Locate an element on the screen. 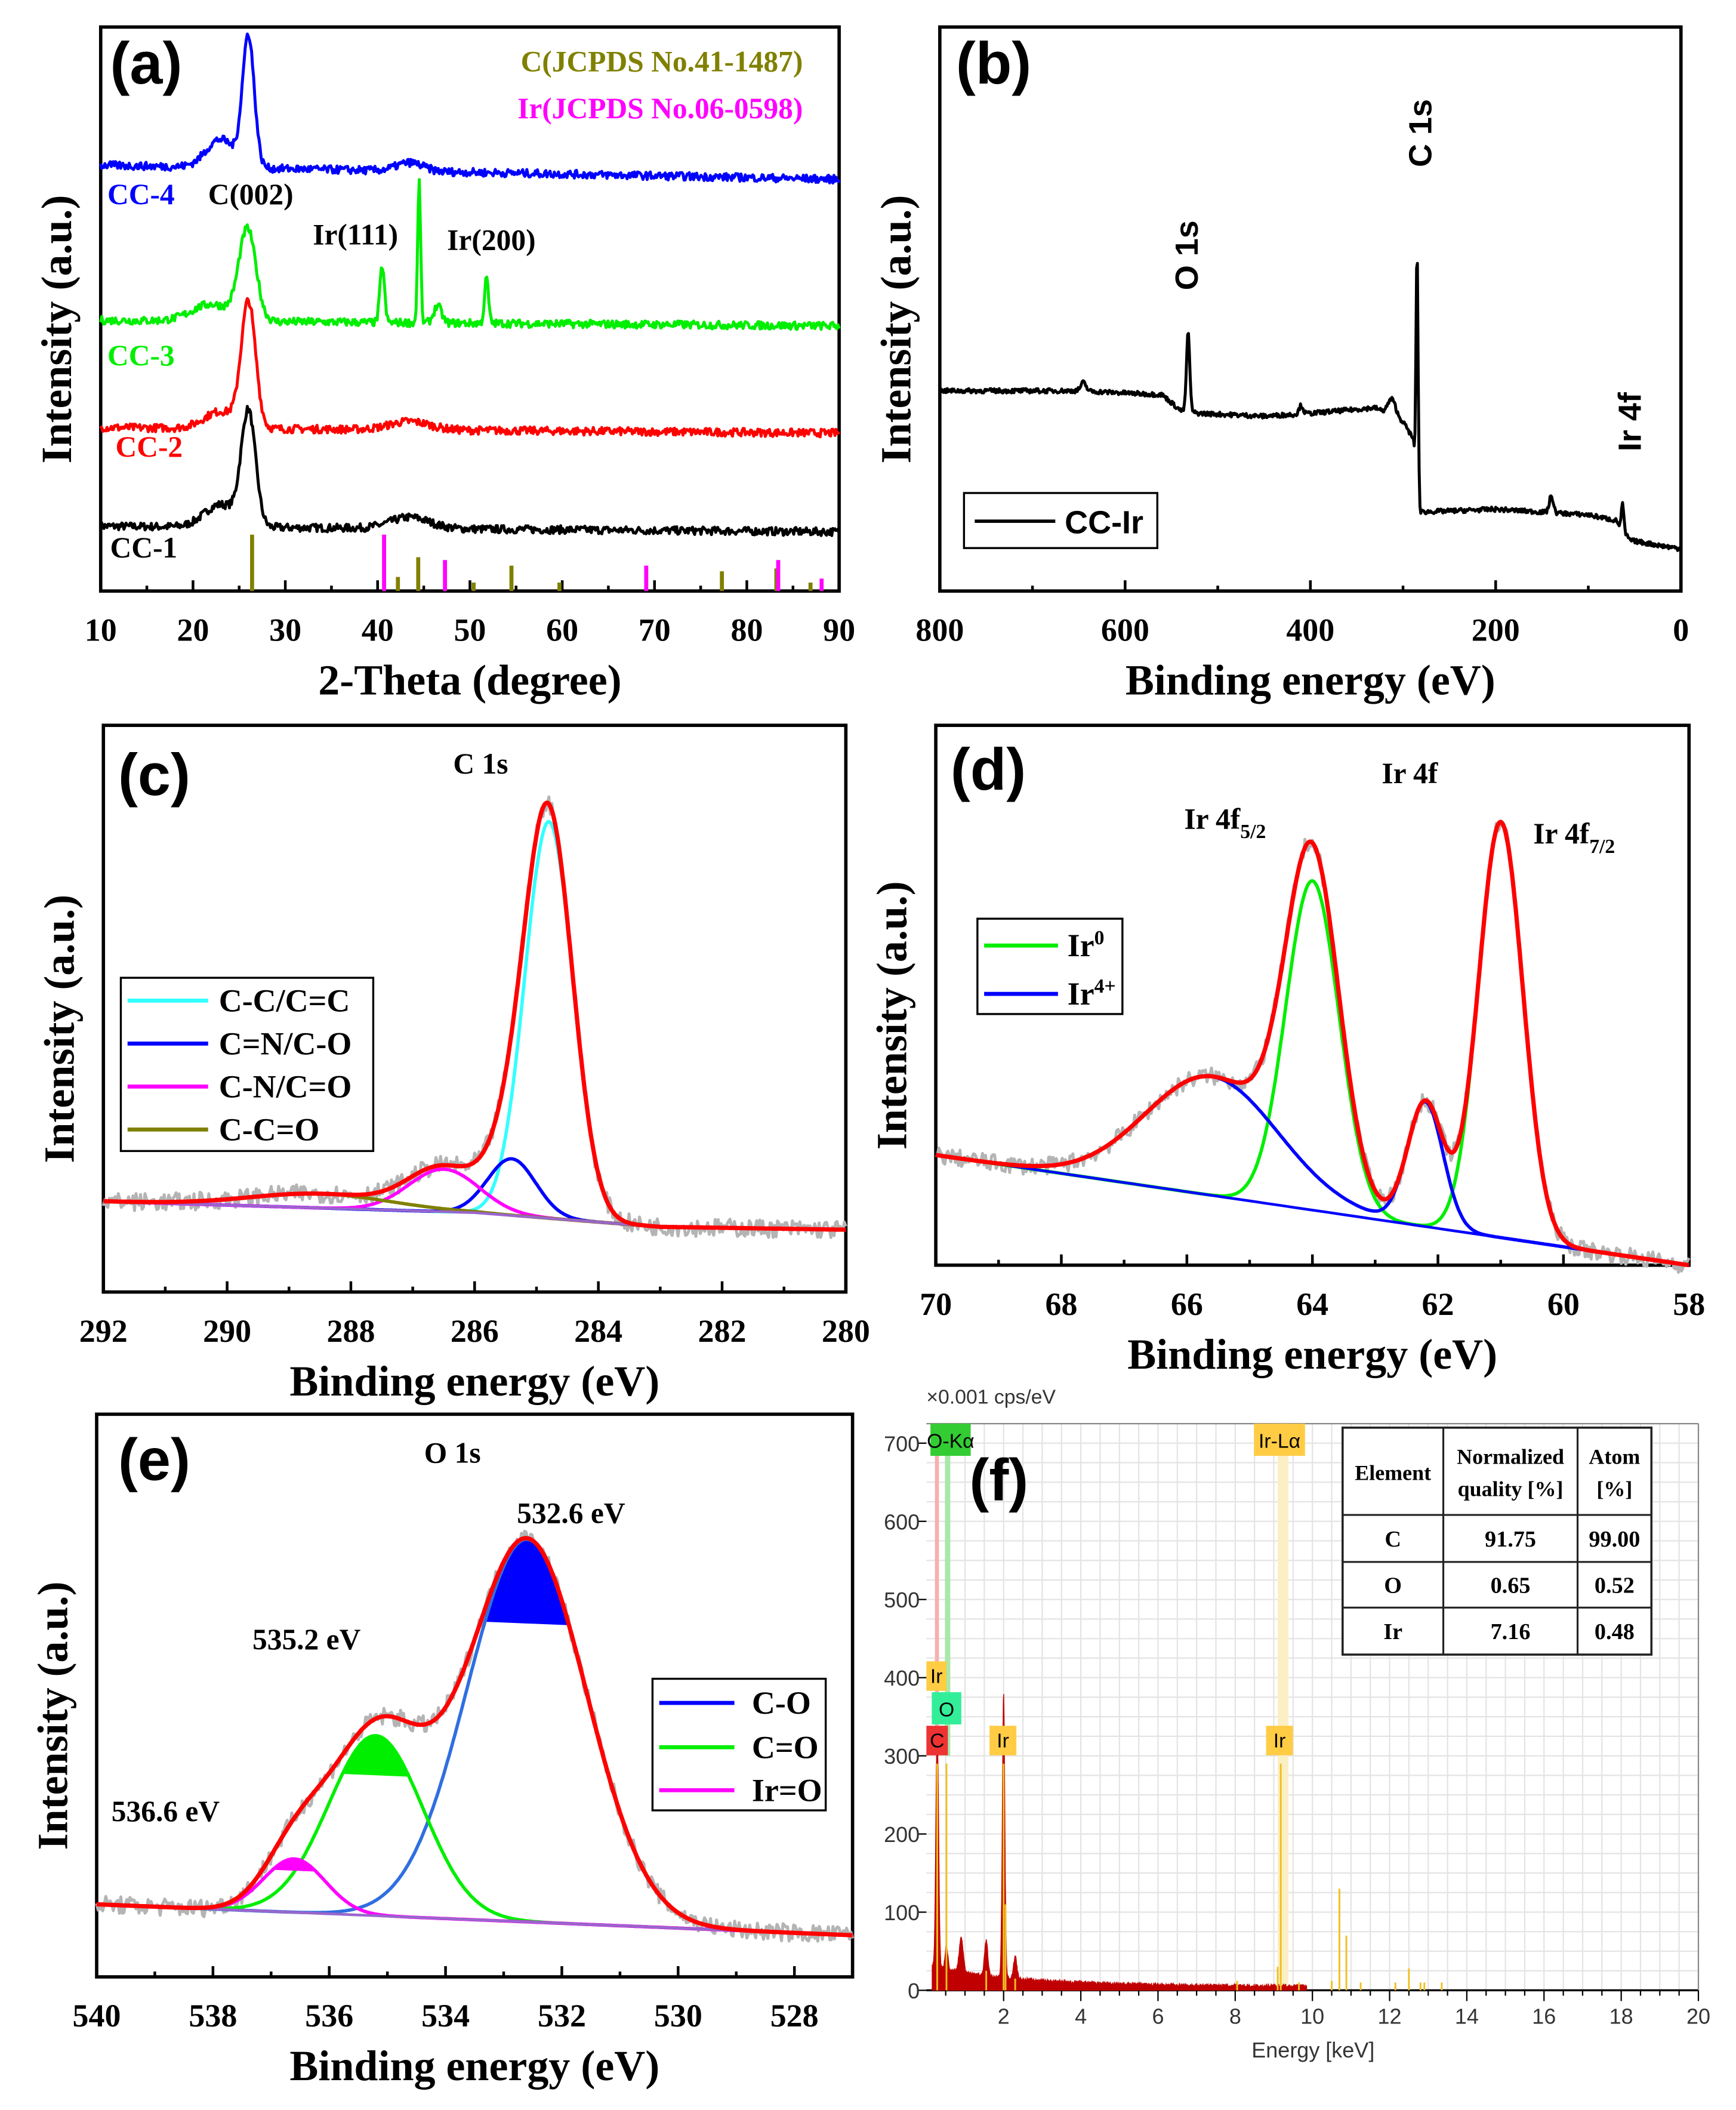 This screenshot has width=1736, height=2110. peak-label: 536.6 eV is located at coordinates (166, 1811).